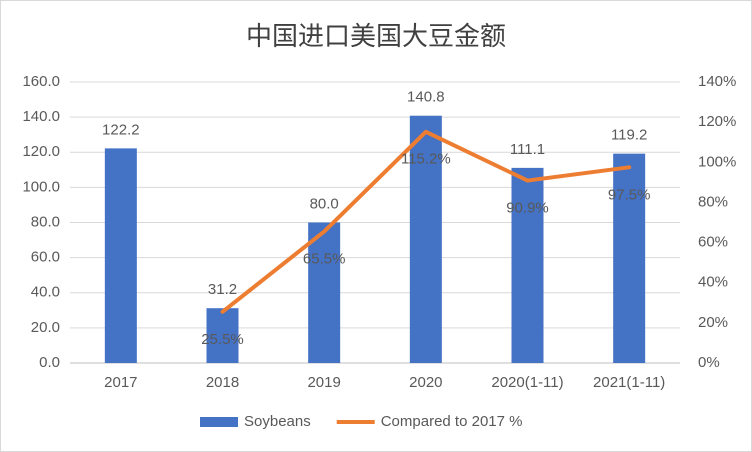 This screenshot has height=452, width=752. I want to click on x-tick-label: 2017, so click(120, 382).